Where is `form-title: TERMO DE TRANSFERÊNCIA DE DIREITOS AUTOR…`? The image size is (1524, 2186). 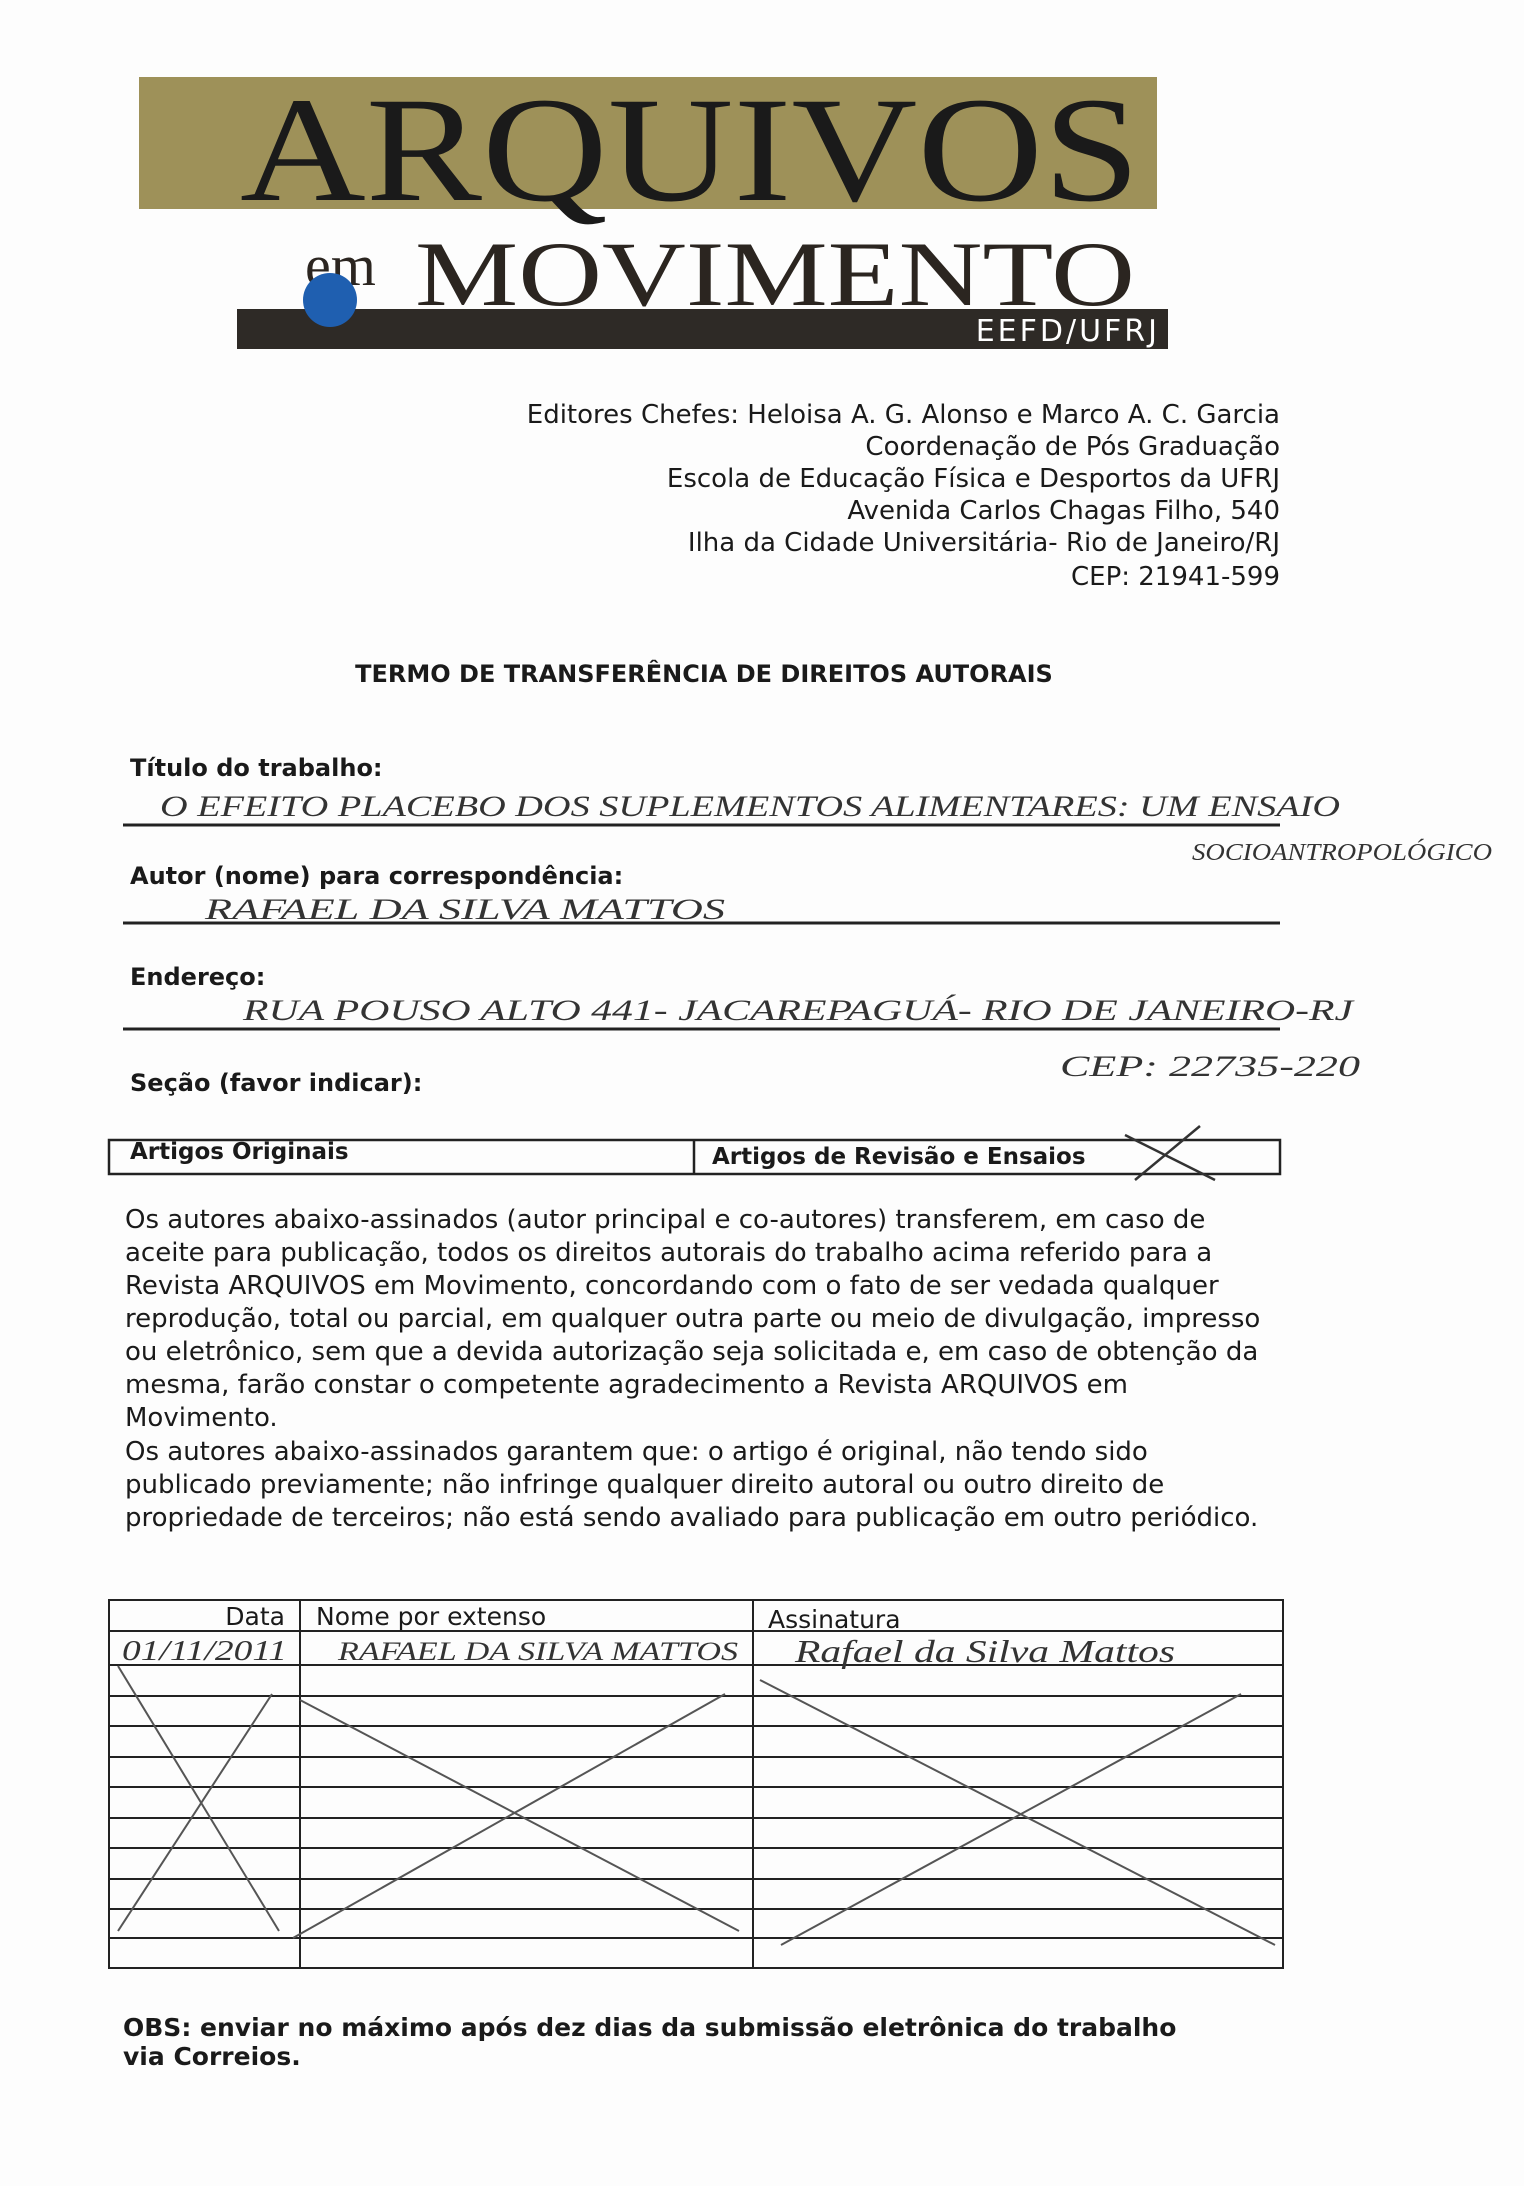
form-title: TERMO DE TRANSFERÊNCIA DE DIREITOS AUTOR… is located at coordinates (704, 673).